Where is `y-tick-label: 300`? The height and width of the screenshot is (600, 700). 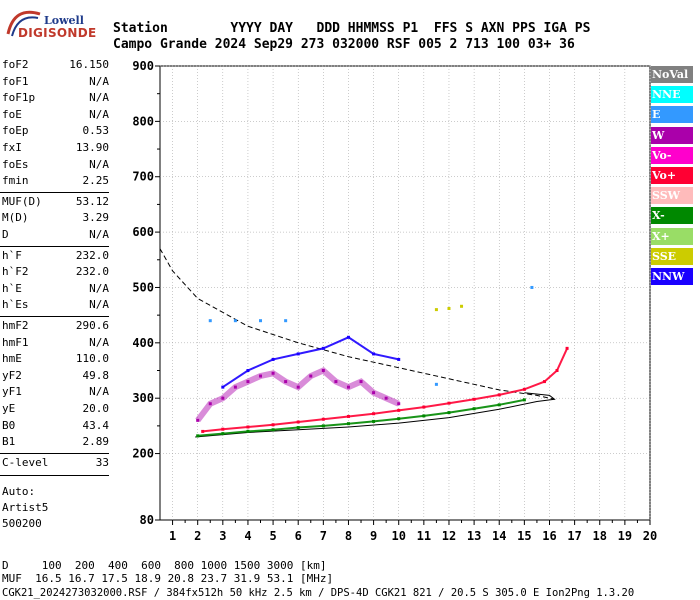
y-tick-label: 300 is located at coordinates (143, 398).